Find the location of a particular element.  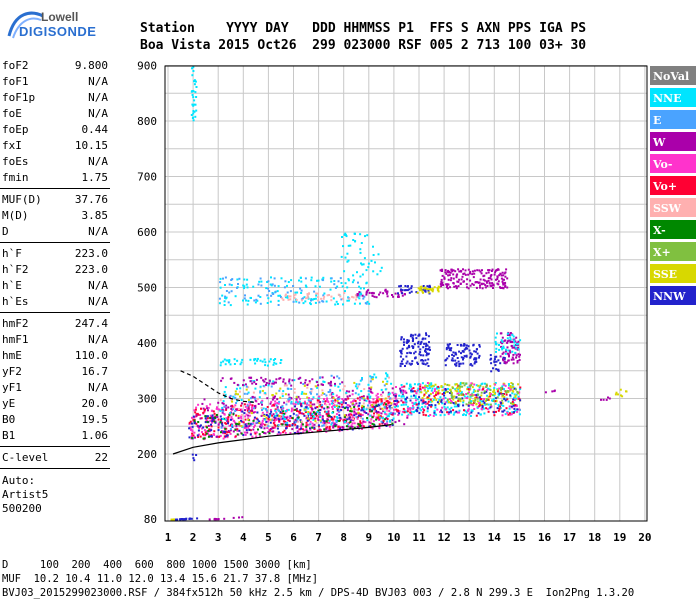

param-name: h`F is located at coordinates (12, 253).